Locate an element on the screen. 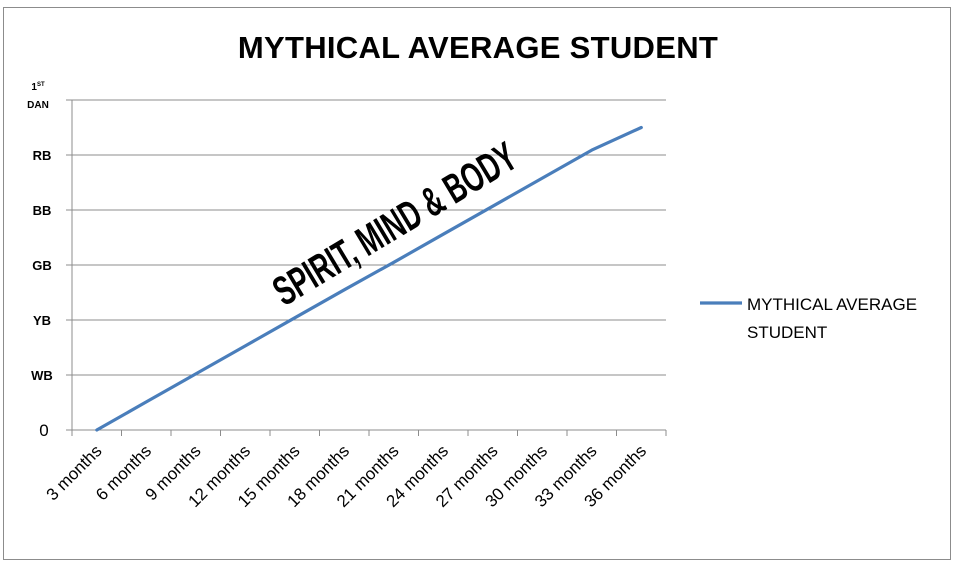  legend-label: STUDENT is located at coordinates (787, 332).